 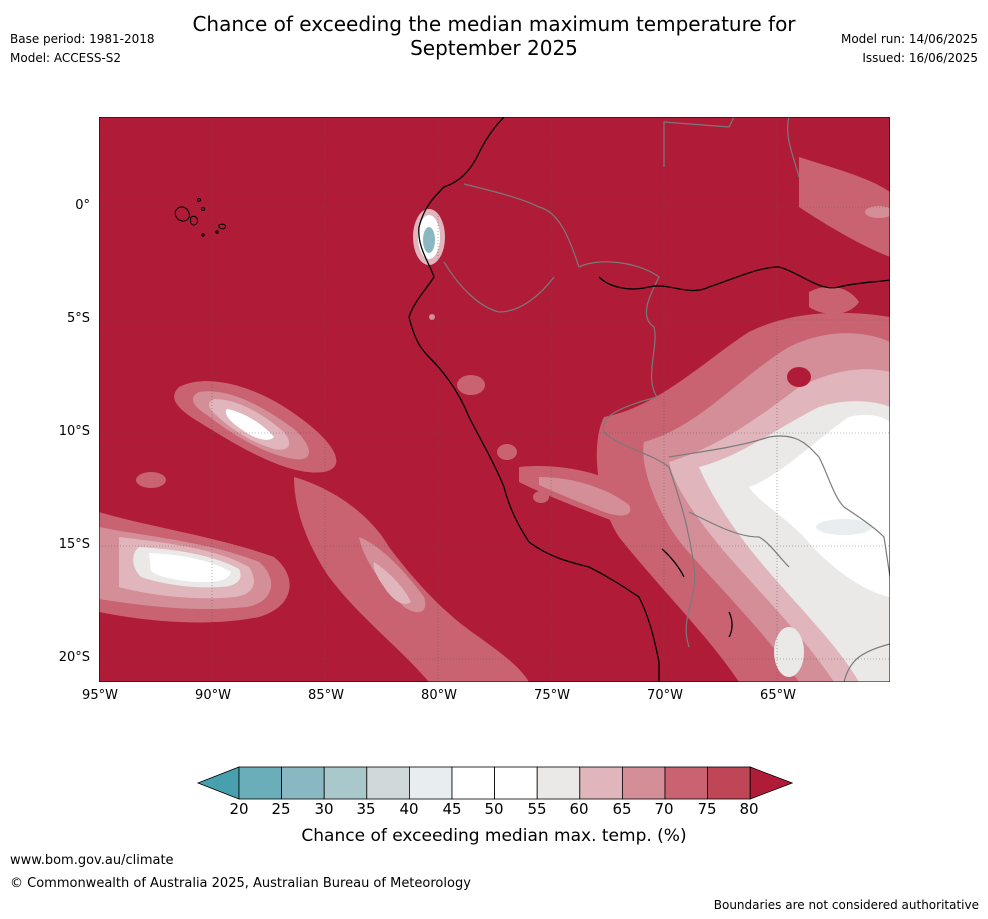 What do you see at coordinates (552, 695) in the screenshot?
I see `lon-tick-75w: 75°W` at bounding box center [552, 695].